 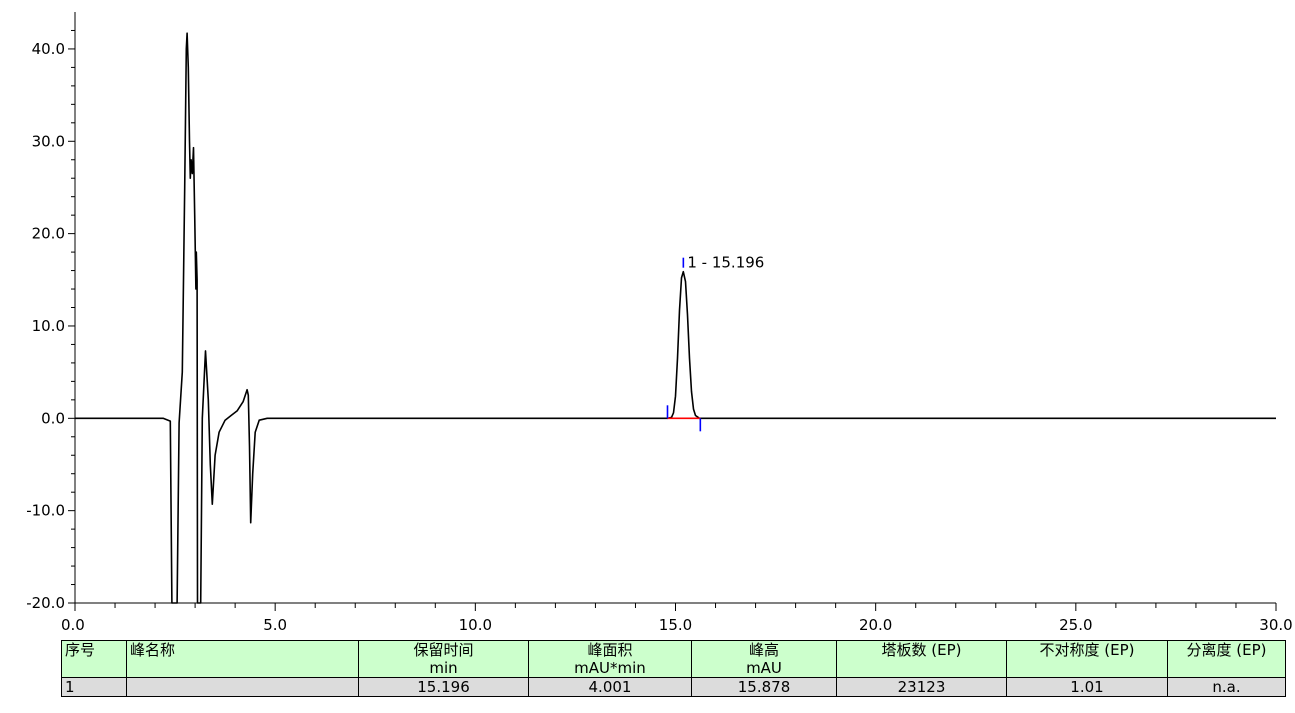 I want to click on x-tick-label: 15.0, so click(x=675, y=625).